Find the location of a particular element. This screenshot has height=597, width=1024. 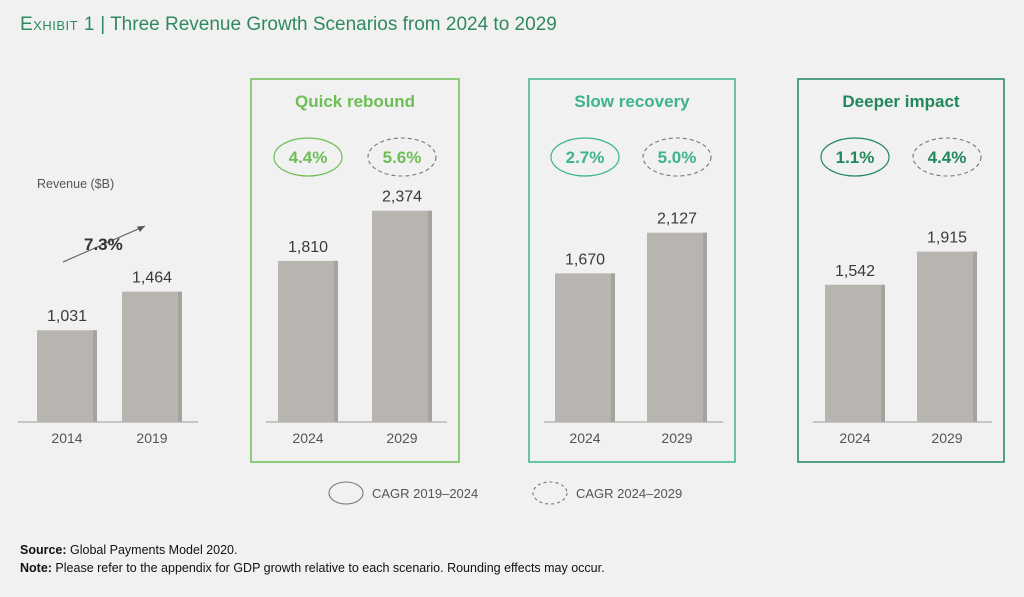

panel-slow-recovery-cagr-2024-2029-ellipse is located at coordinates (677, 157).